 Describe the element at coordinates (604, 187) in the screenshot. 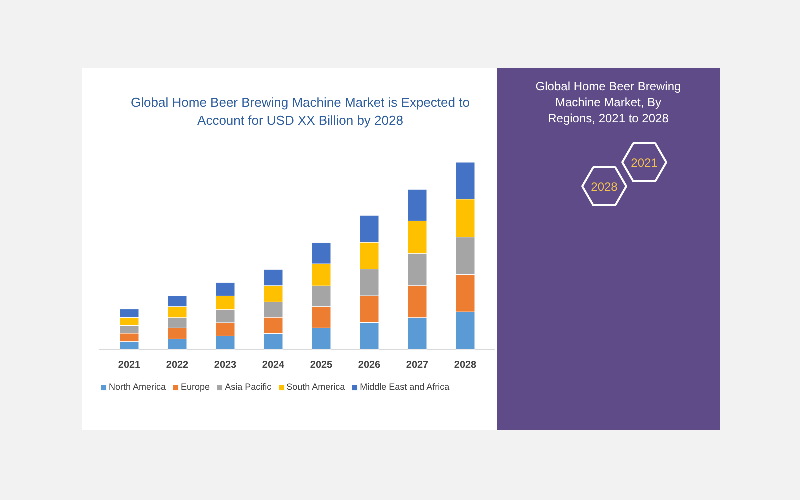

I see `text: 2028` at that location.